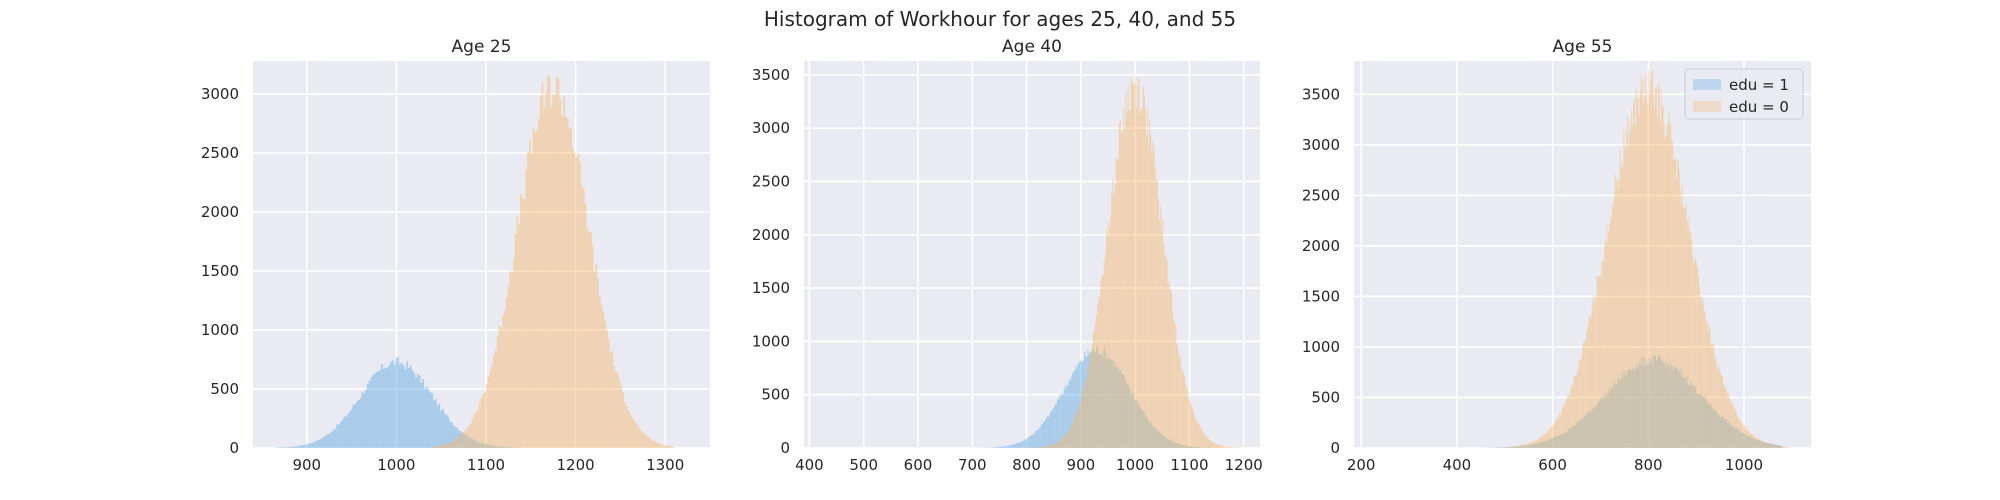 Image resolution: width=2000 pixels, height=500 pixels. I want to click on subplot-title: Age 40, so click(1032, 47).